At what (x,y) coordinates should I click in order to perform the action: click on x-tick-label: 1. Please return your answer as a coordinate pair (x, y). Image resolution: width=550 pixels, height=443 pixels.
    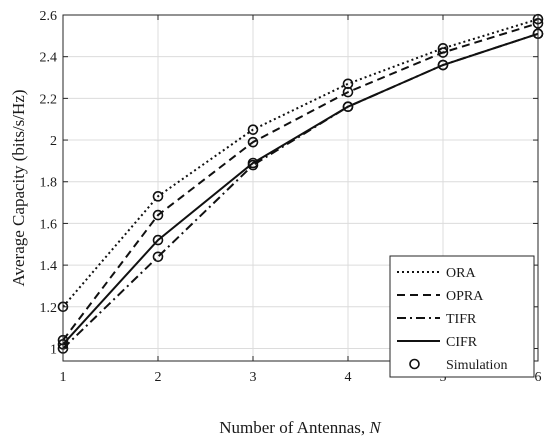
    Looking at the image, I should click on (63, 377).